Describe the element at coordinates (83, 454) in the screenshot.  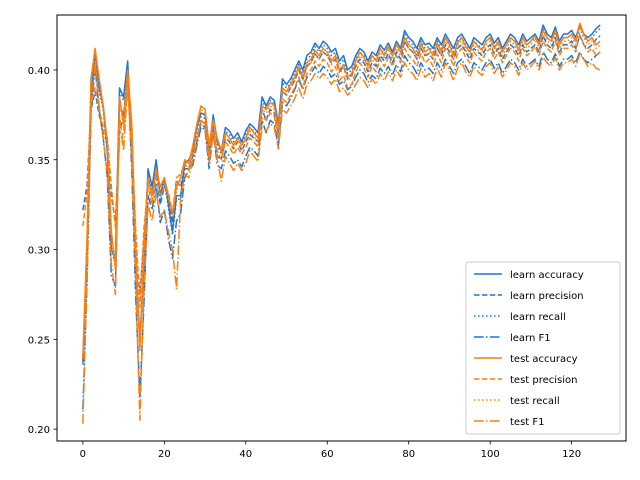
I see `x-tick-label: 0` at that location.